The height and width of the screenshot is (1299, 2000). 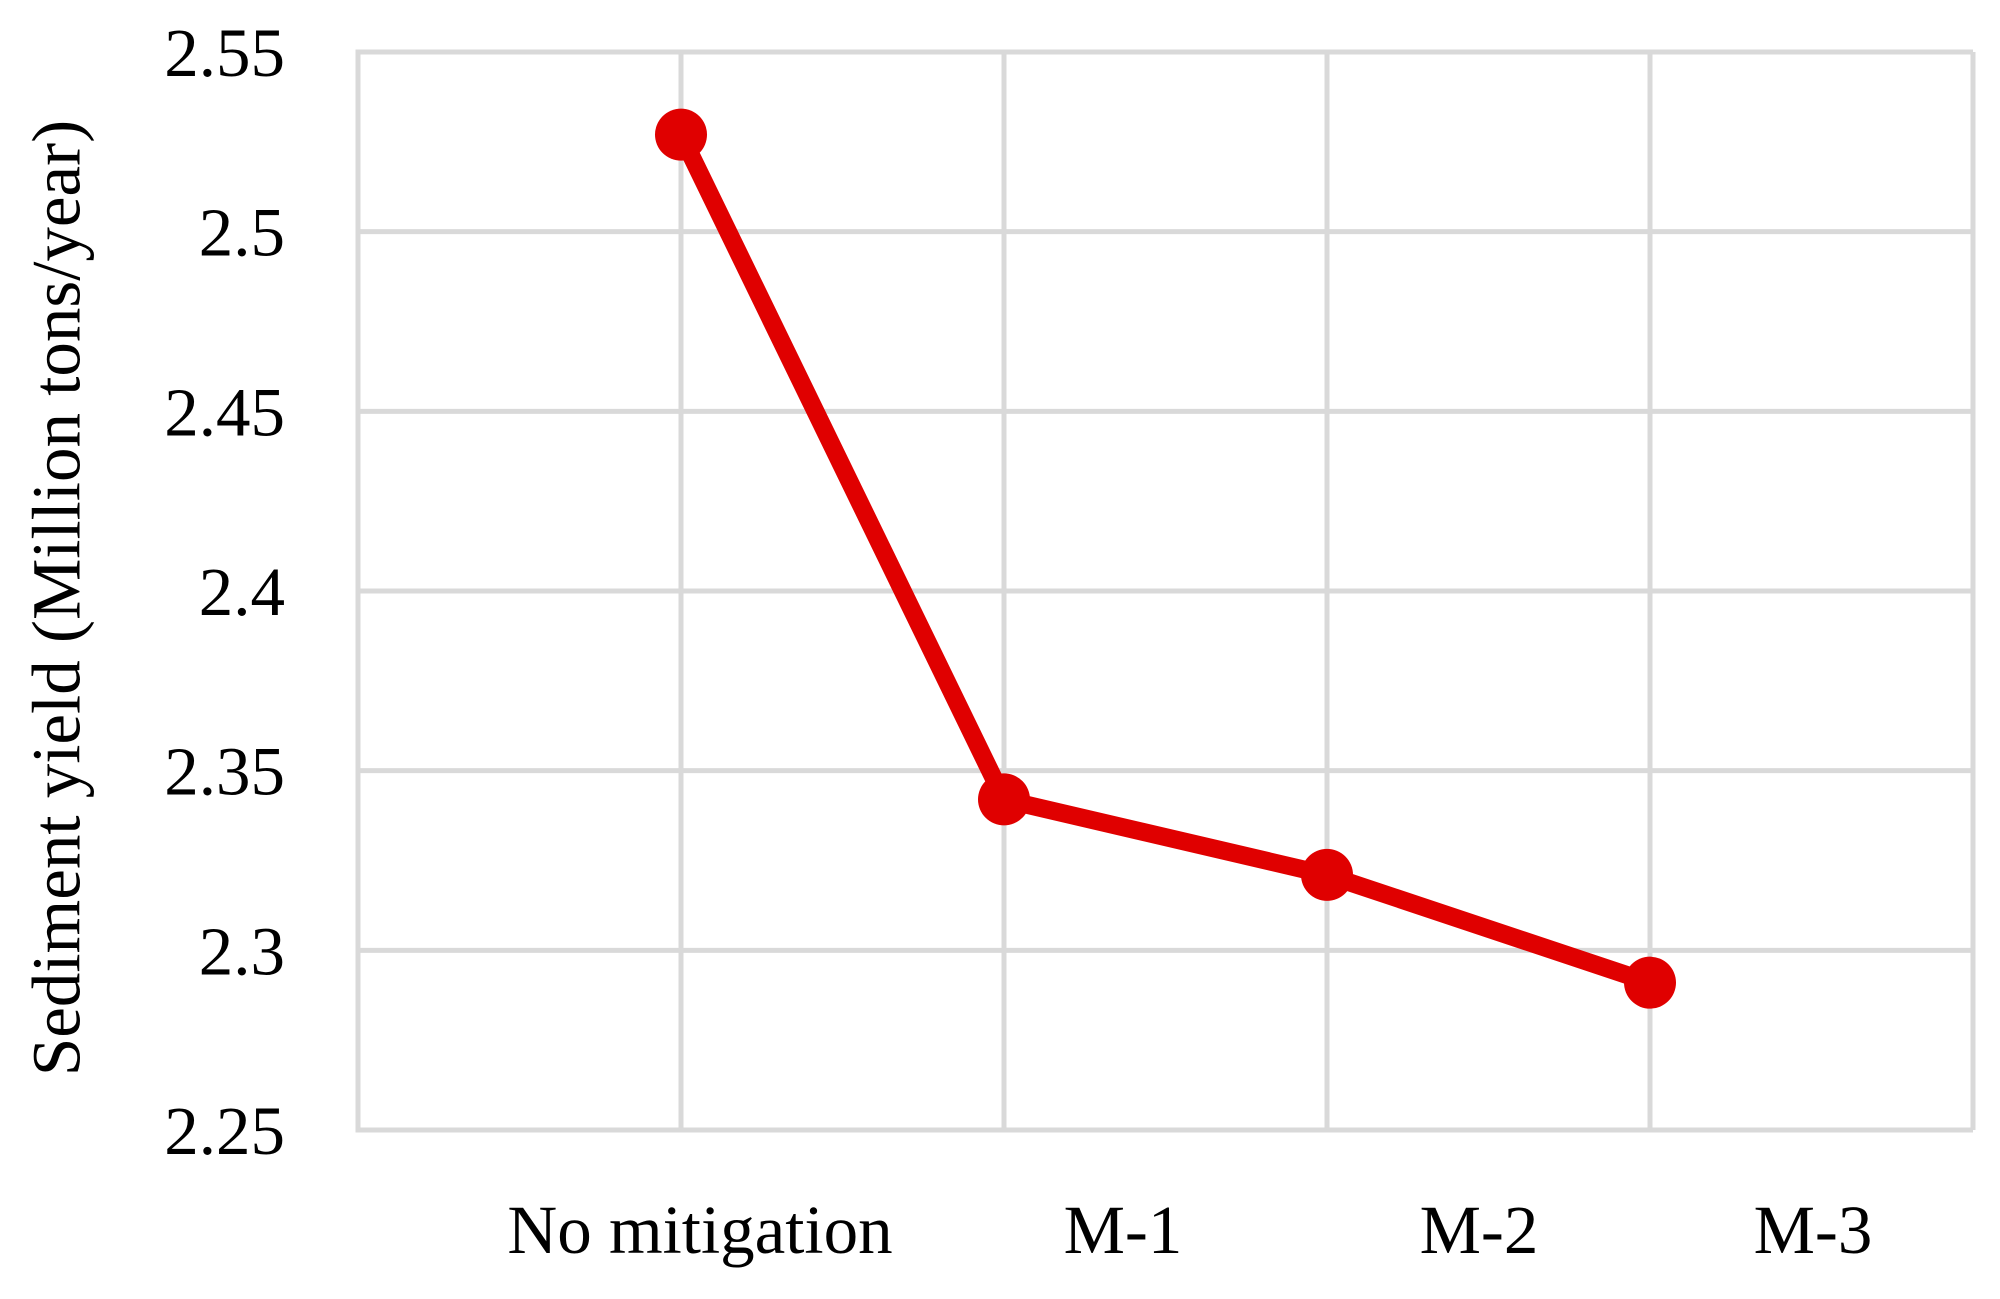 I want to click on x-tick-label: No mitigation, so click(x=699, y=1230).